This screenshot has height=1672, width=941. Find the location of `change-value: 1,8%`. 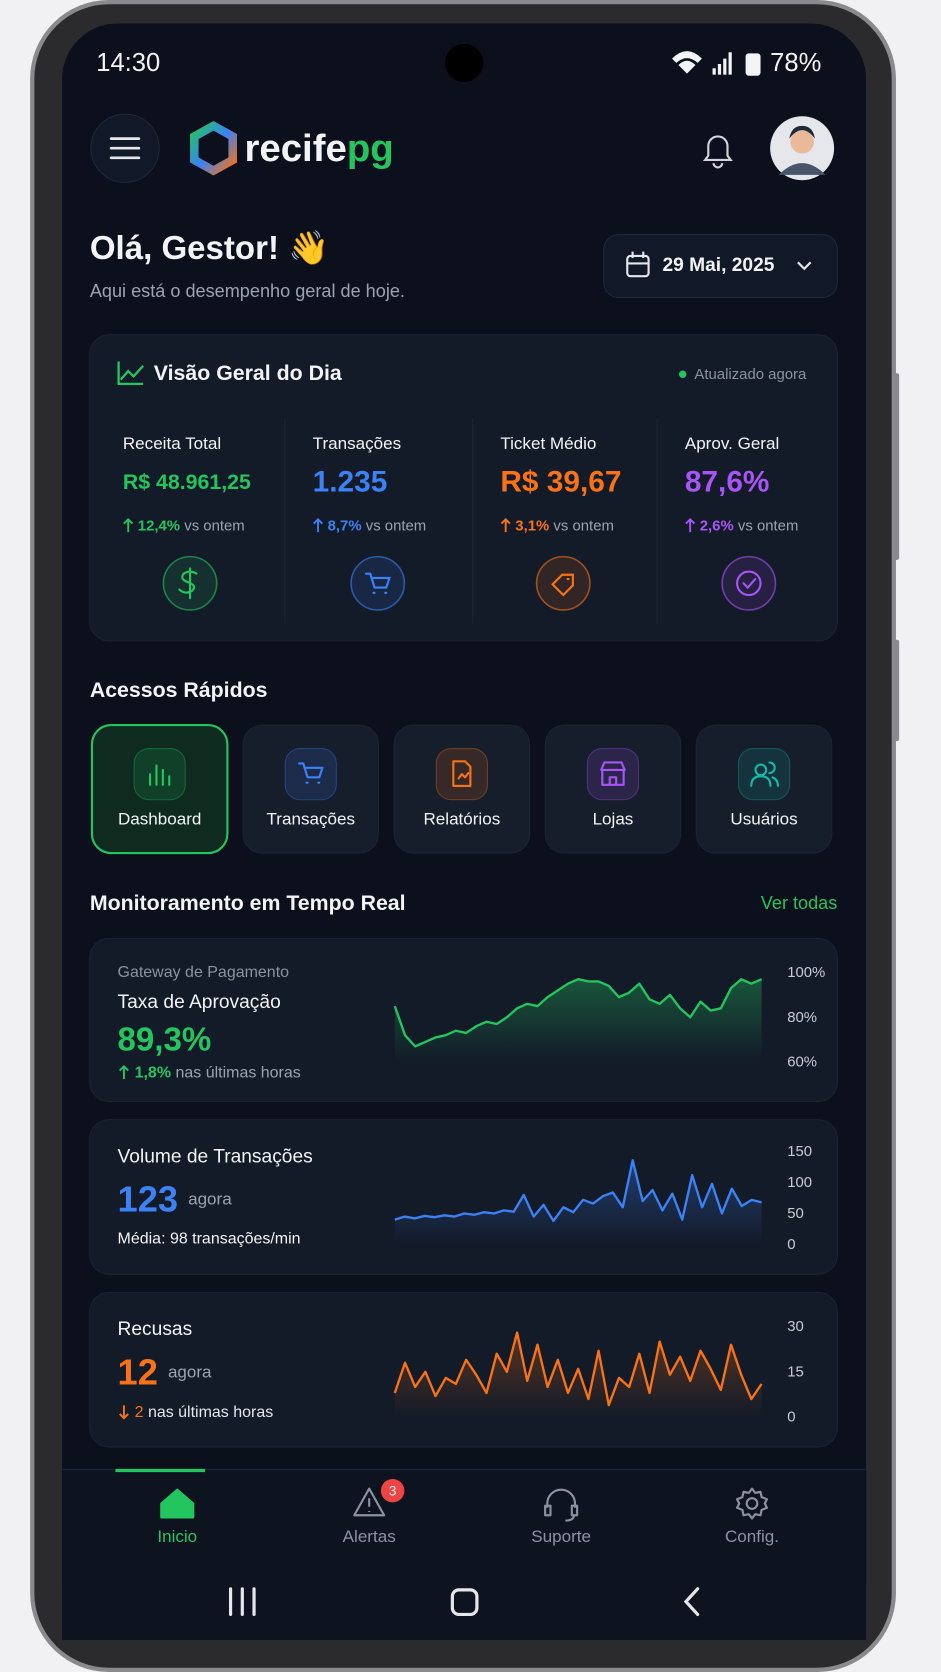

change-value: 1,8% is located at coordinates (153, 1072).